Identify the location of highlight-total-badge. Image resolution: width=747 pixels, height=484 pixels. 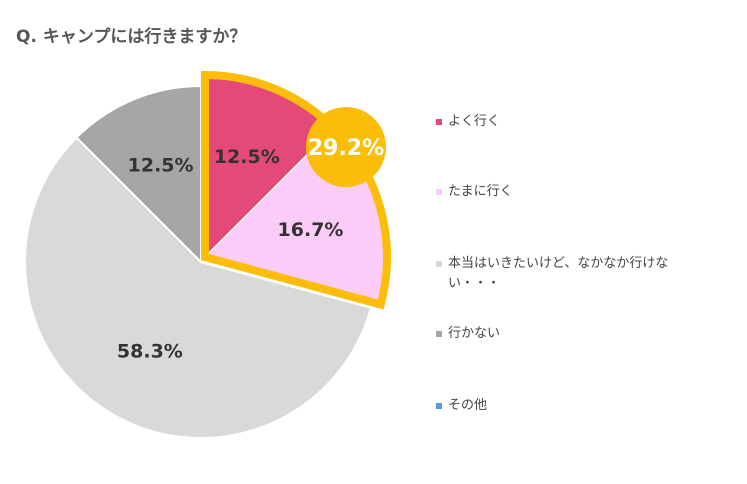
(346, 147).